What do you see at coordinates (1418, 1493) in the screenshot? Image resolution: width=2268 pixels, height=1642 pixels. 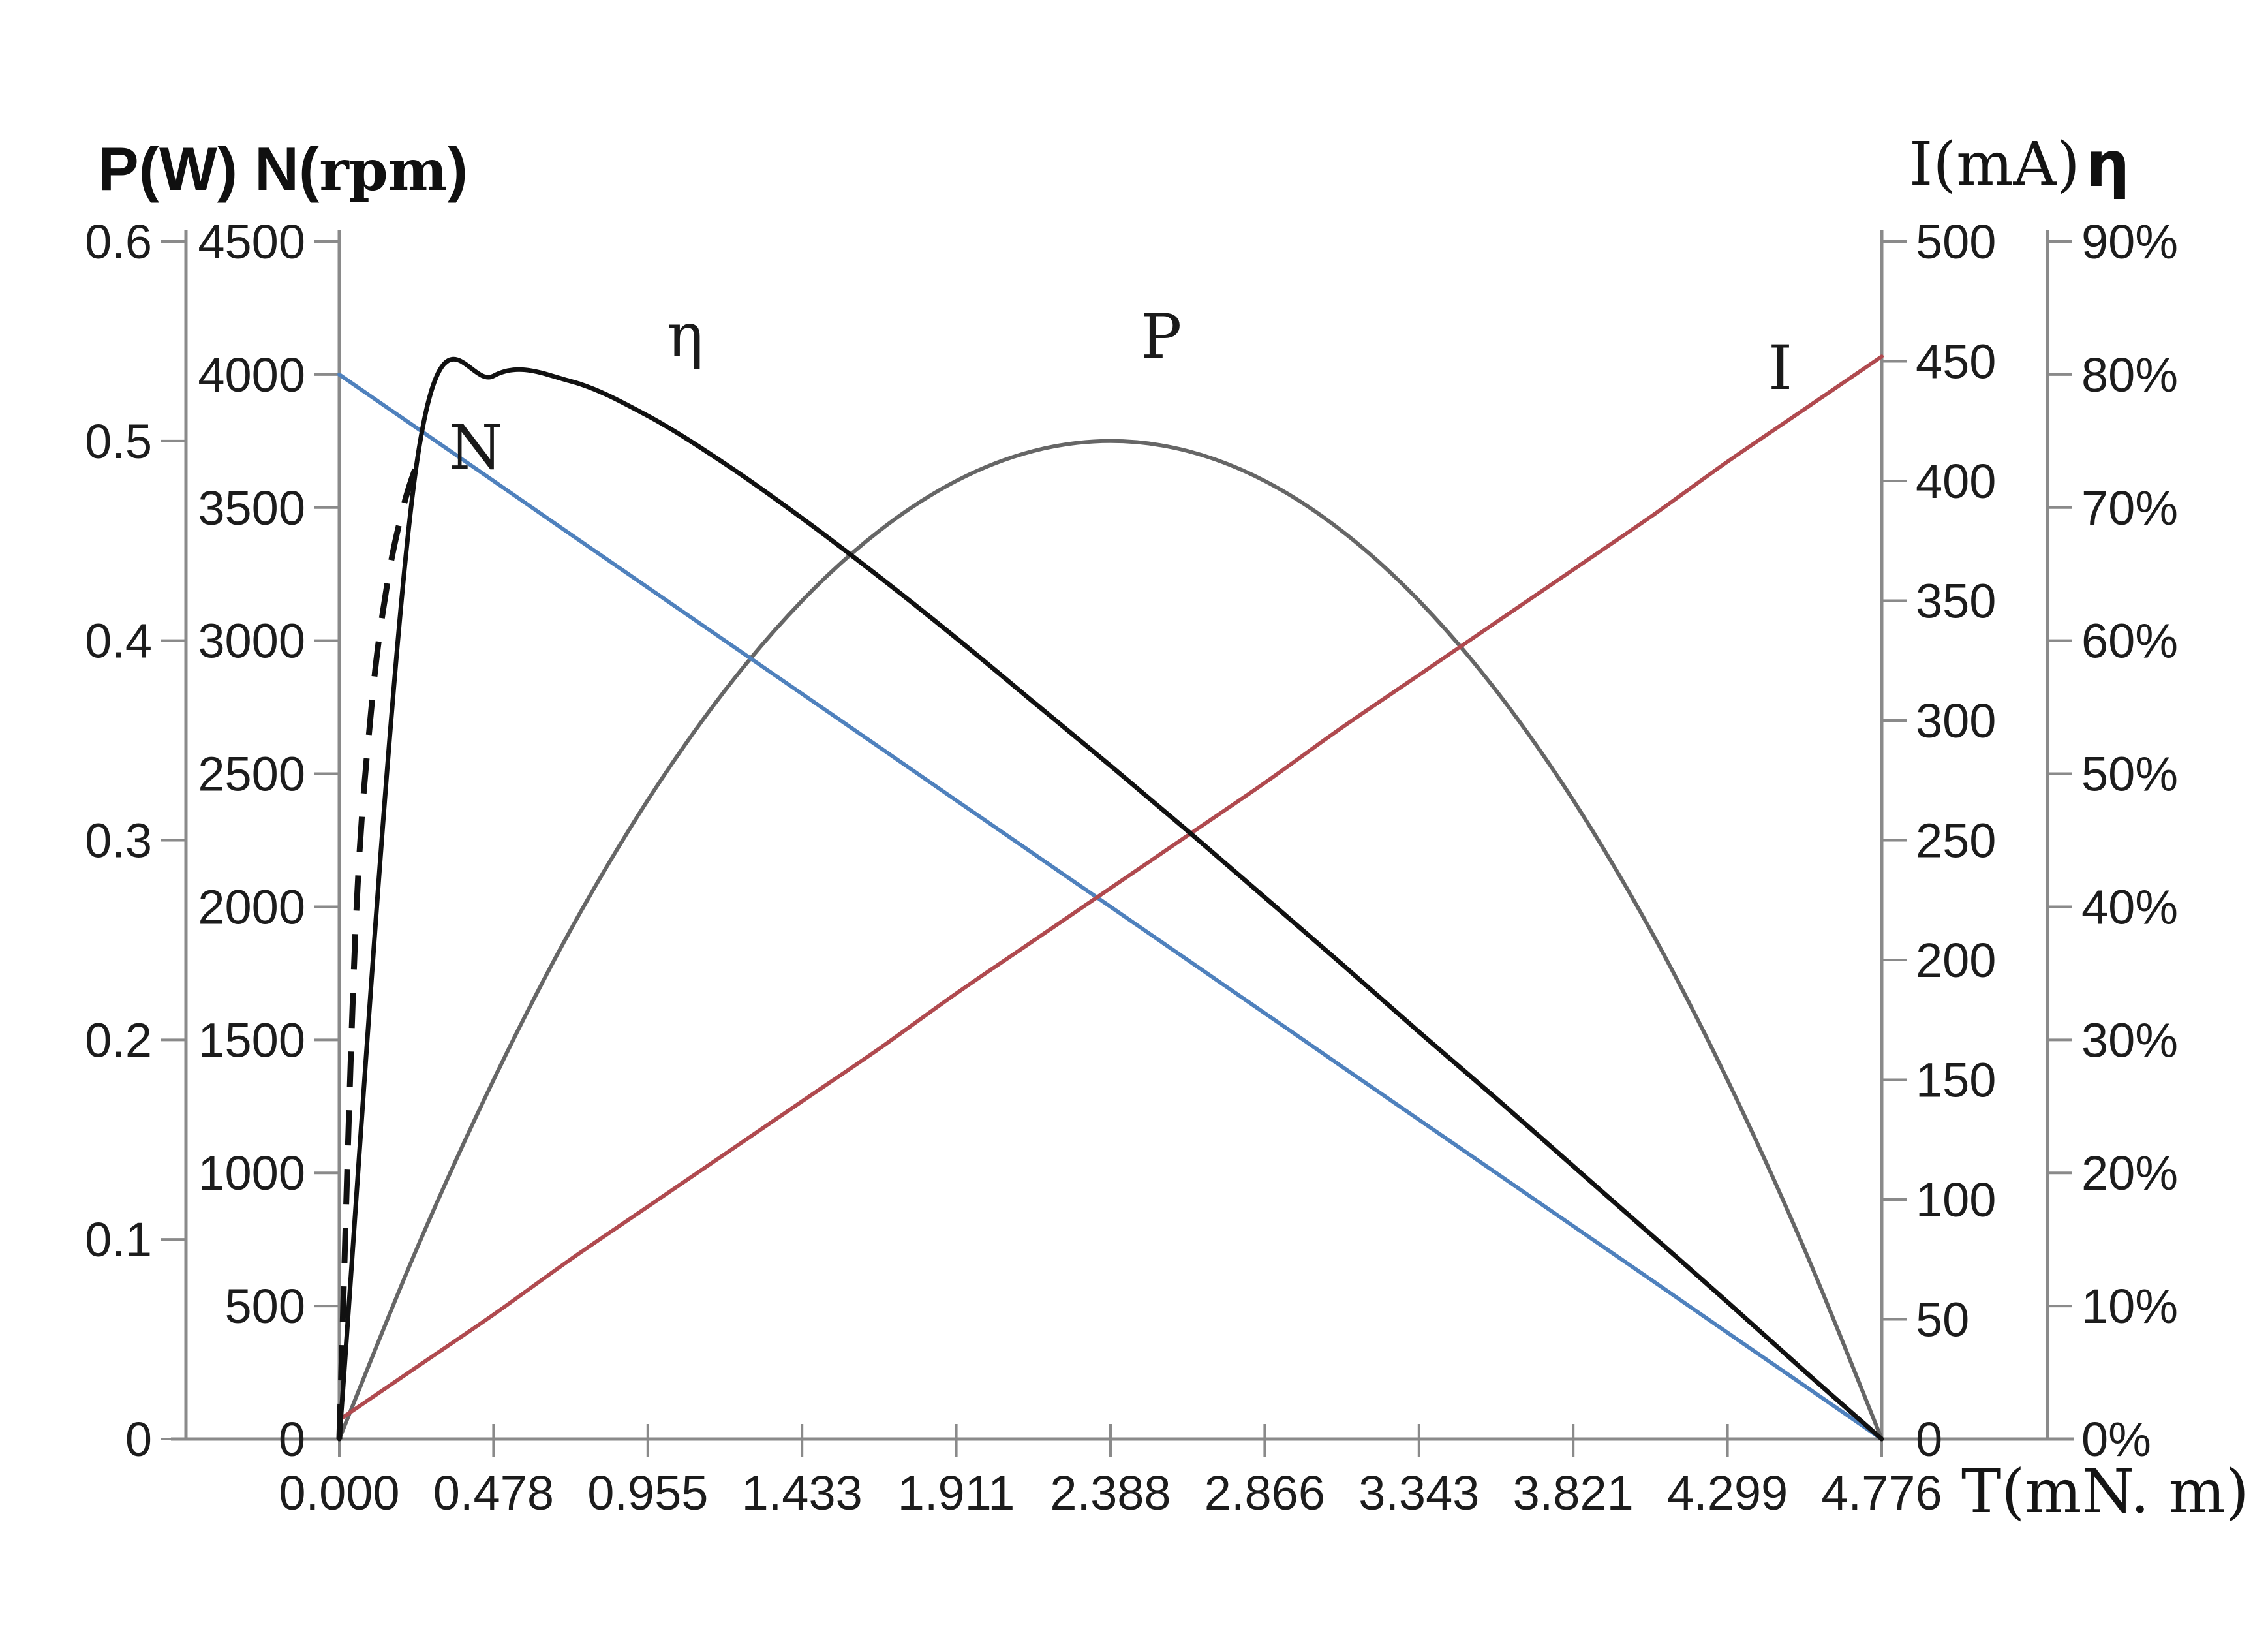 I see `x-axis-tick-label: 3.343` at bounding box center [1418, 1493].